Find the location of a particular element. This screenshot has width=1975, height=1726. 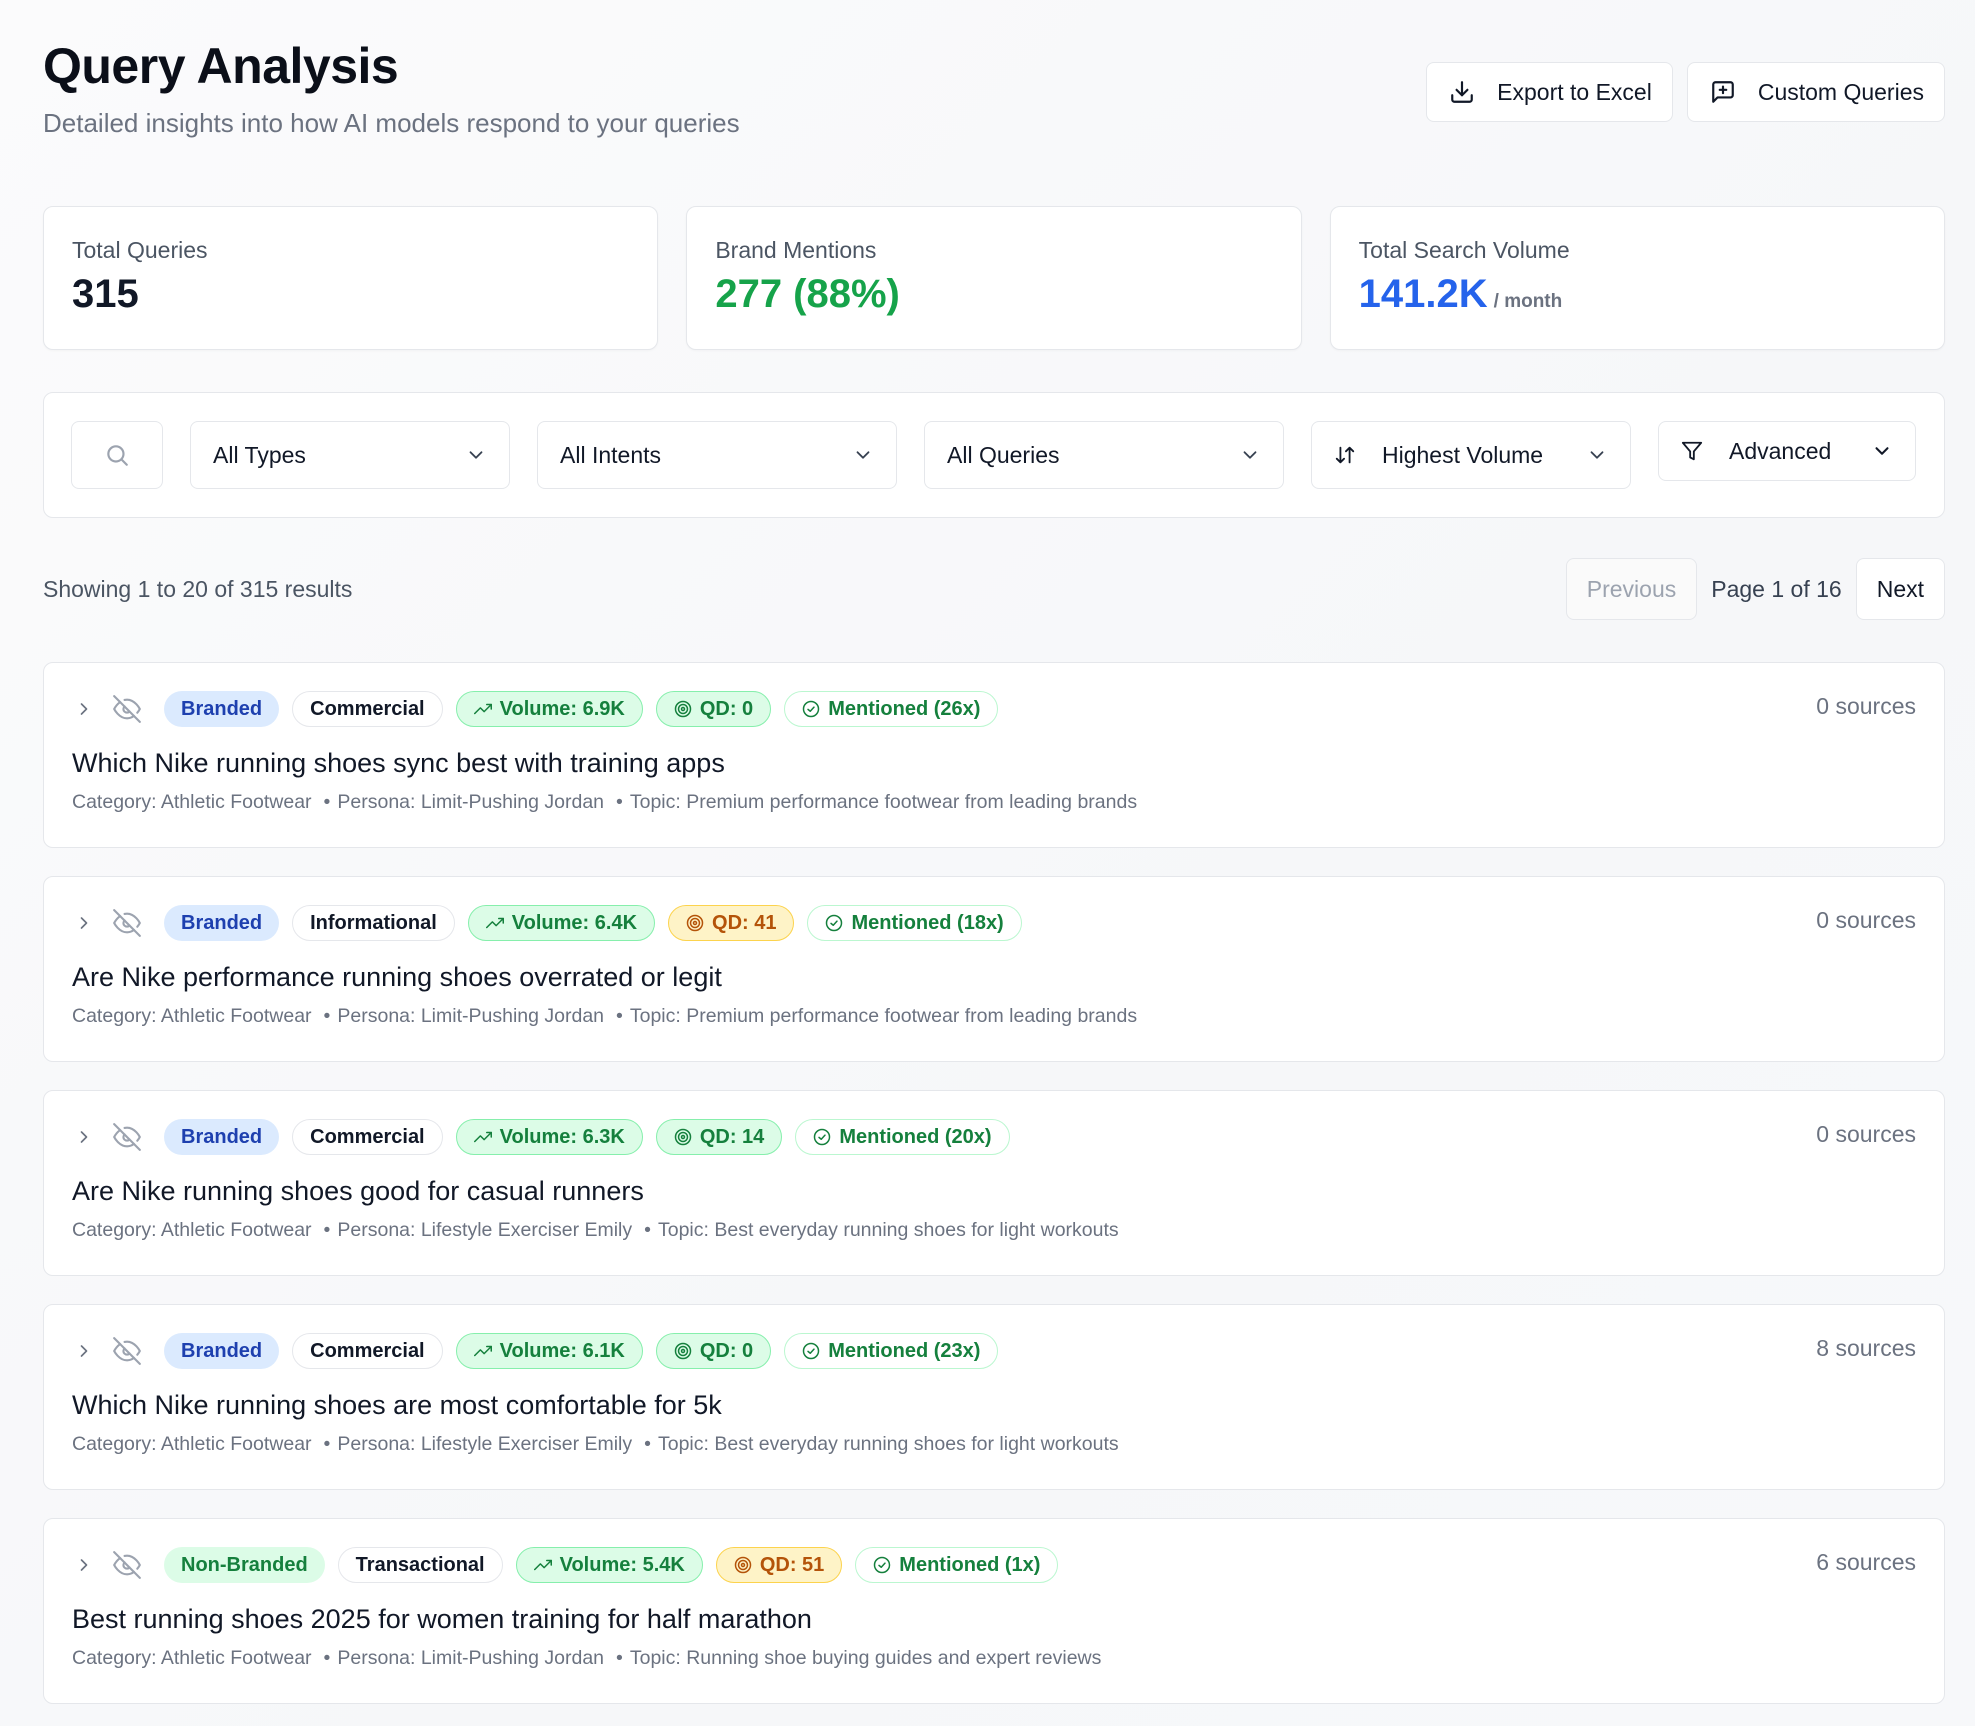

mentioned-badge: Mentioned (20x) is located at coordinates (902, 1137).